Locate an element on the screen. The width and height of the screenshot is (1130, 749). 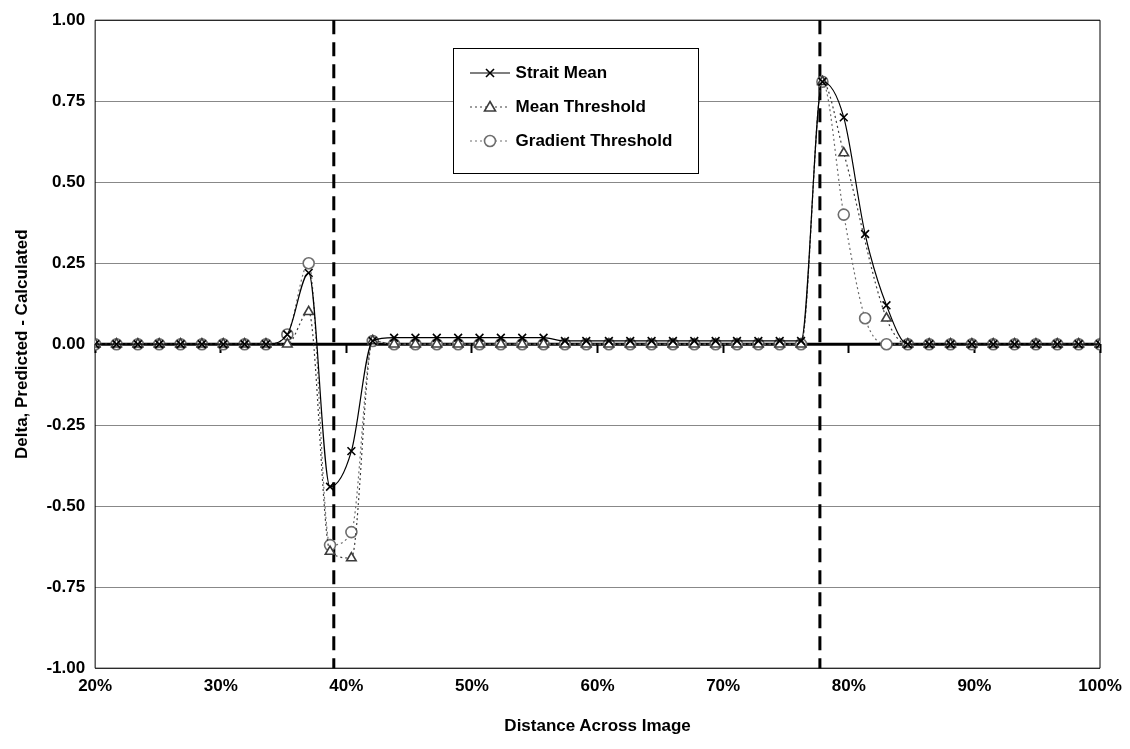
y-tick-label: -0.25 is located at coordinates (66, 424).